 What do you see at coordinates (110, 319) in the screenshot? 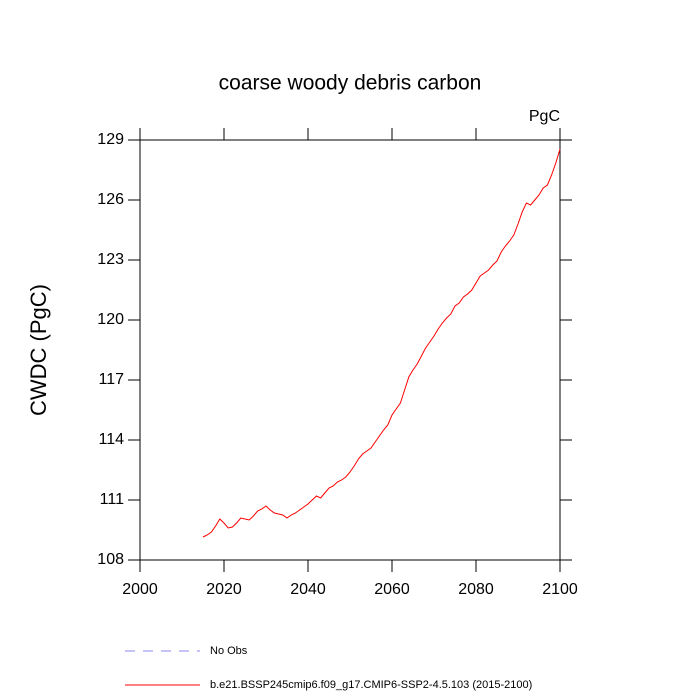
I see `y-tick-label: 120` at bounding box center [110, 319].